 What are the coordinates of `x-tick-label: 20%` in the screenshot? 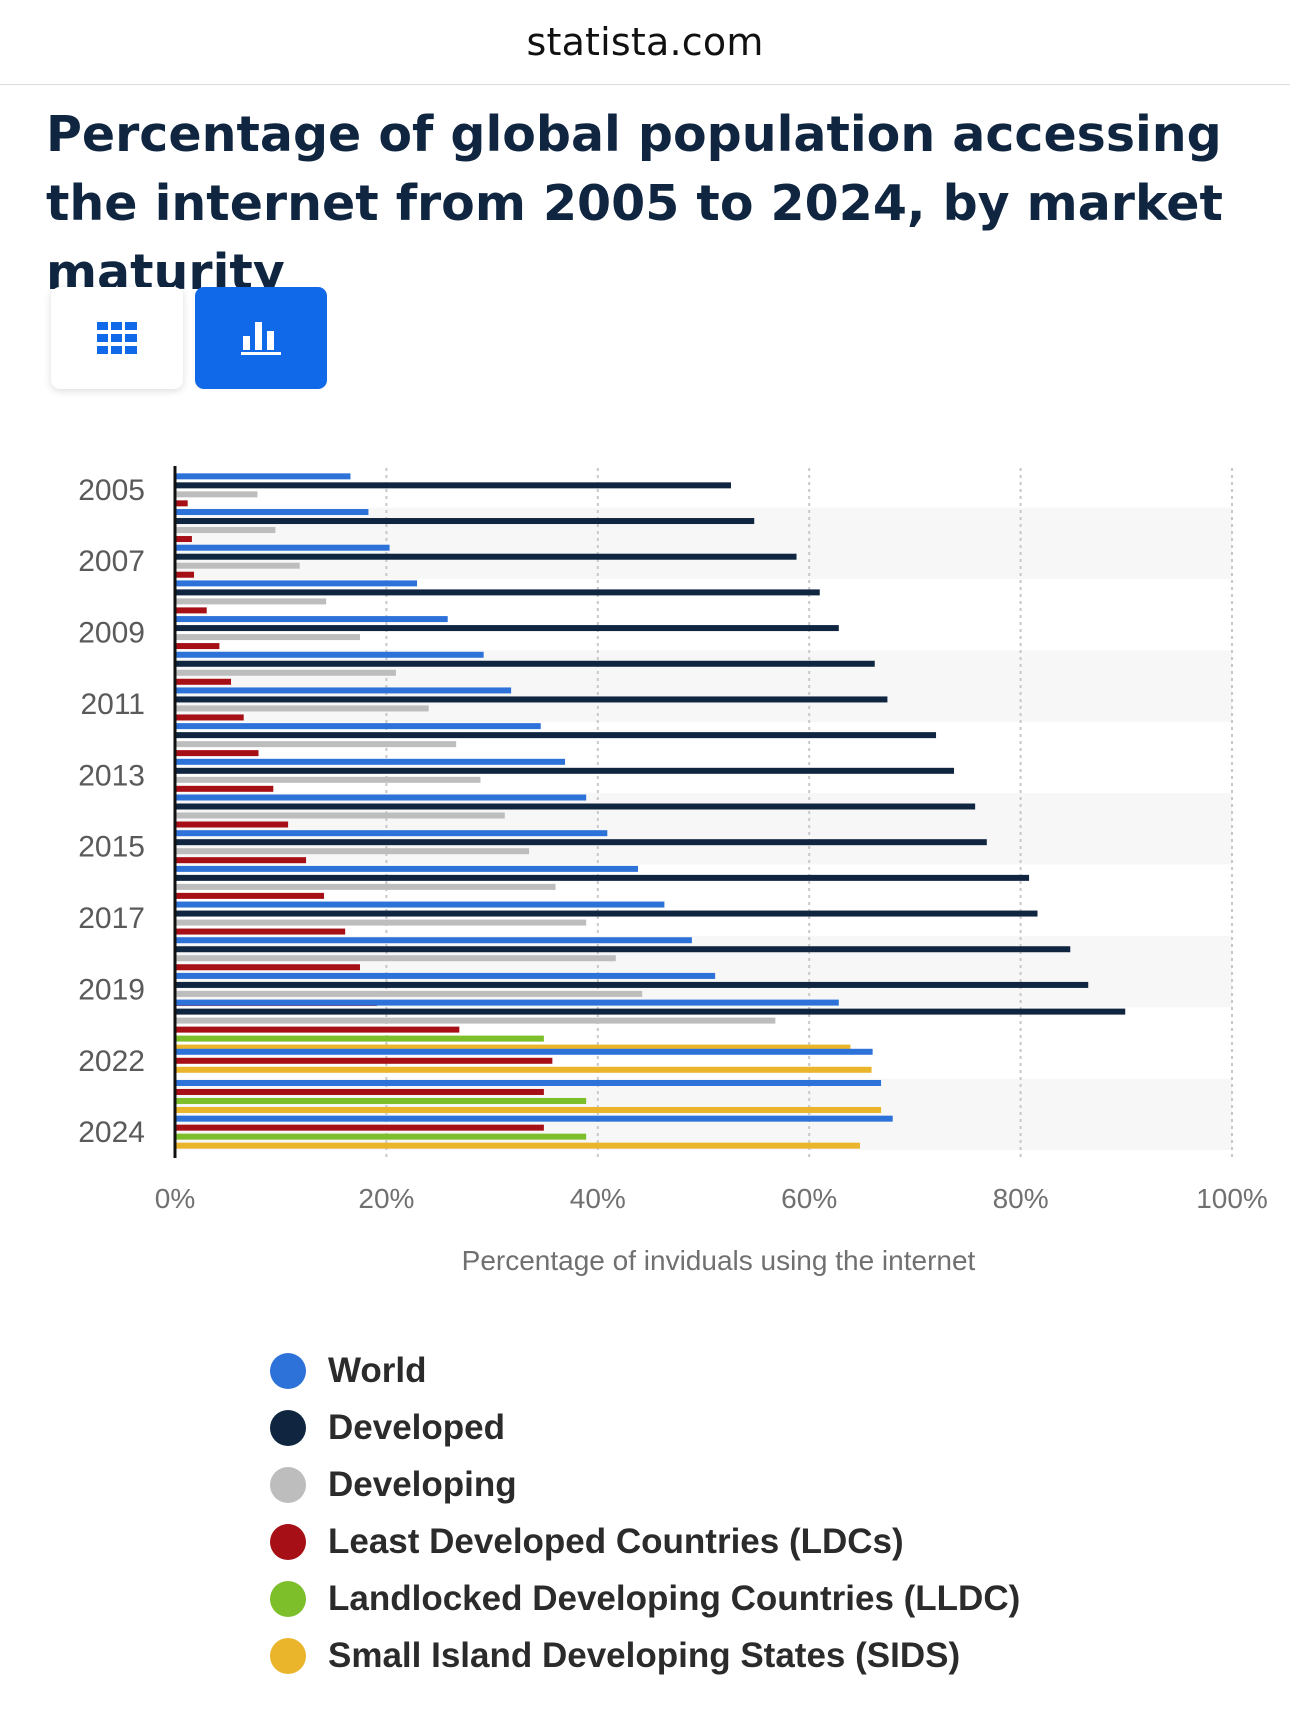 It's located at (386, 1198).